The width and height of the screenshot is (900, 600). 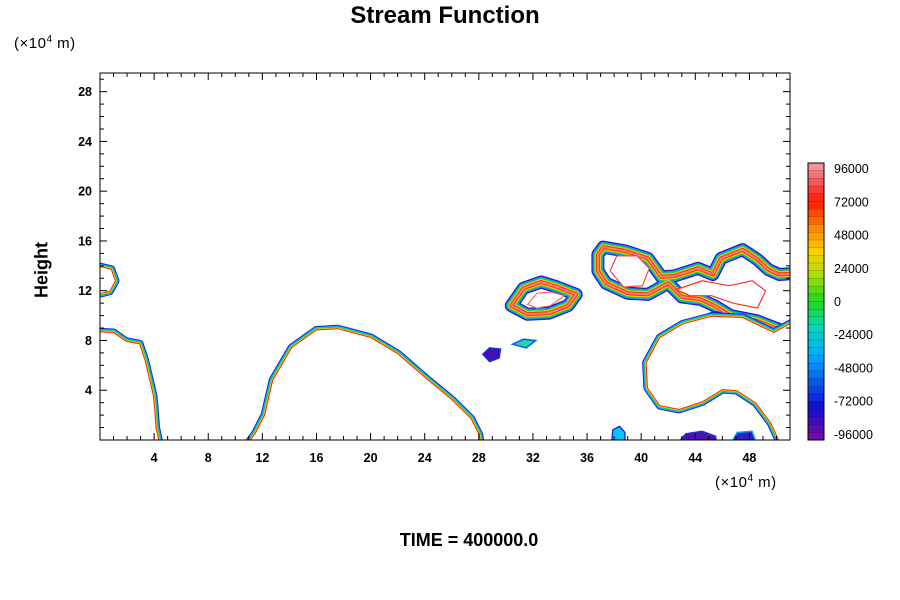 What do you see at coordinates (88, 391) in the screenshot?
I see `y-tick-label: 4` at bounding box center [88, 391].